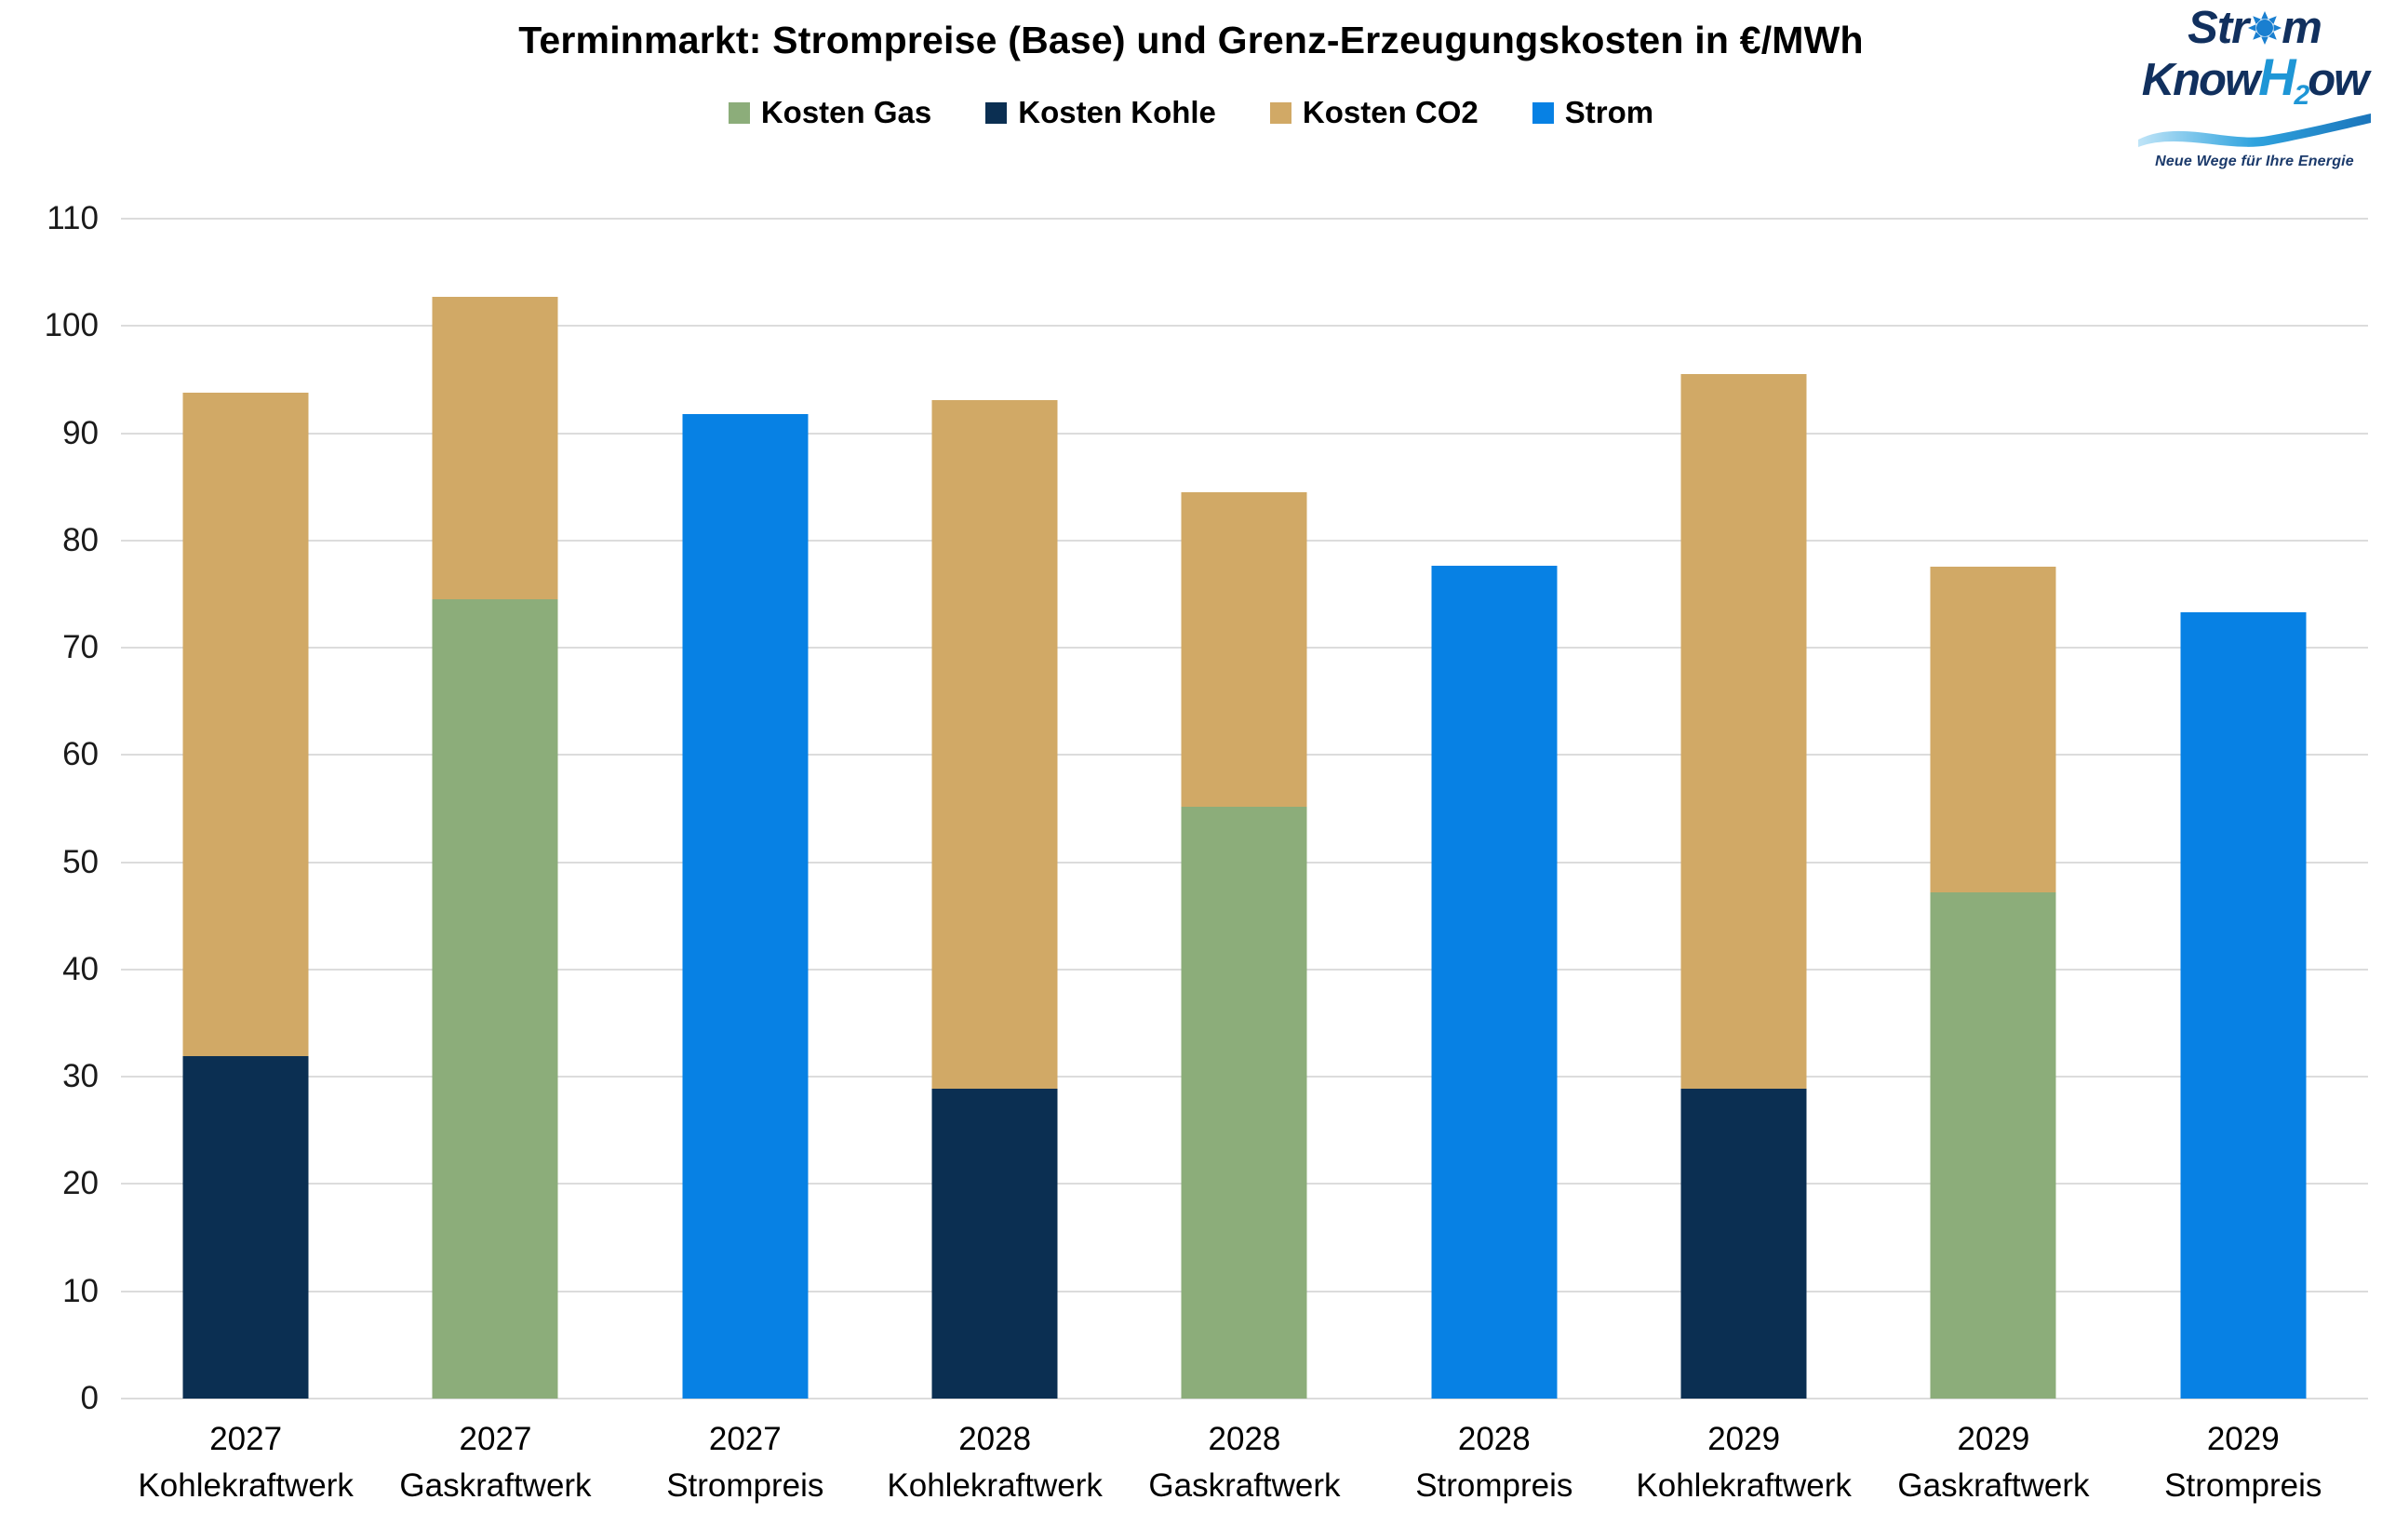  I want to click on bar-2029-strompreis, so click(2243, 809).